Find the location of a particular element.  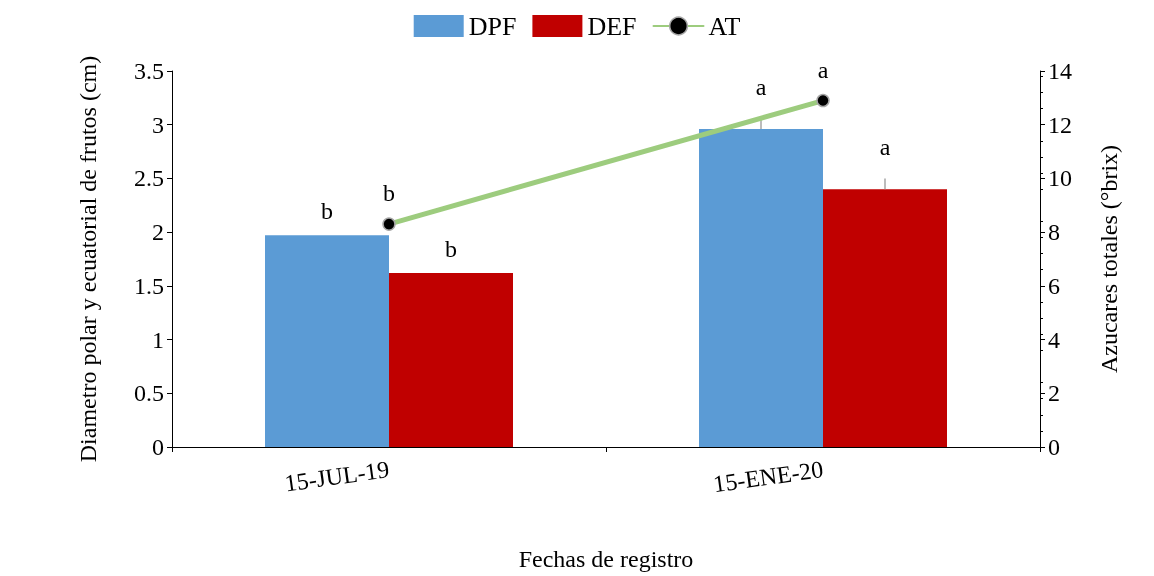

x-tick-label: 15-ENE-20 is located at coordinates (768, 477).